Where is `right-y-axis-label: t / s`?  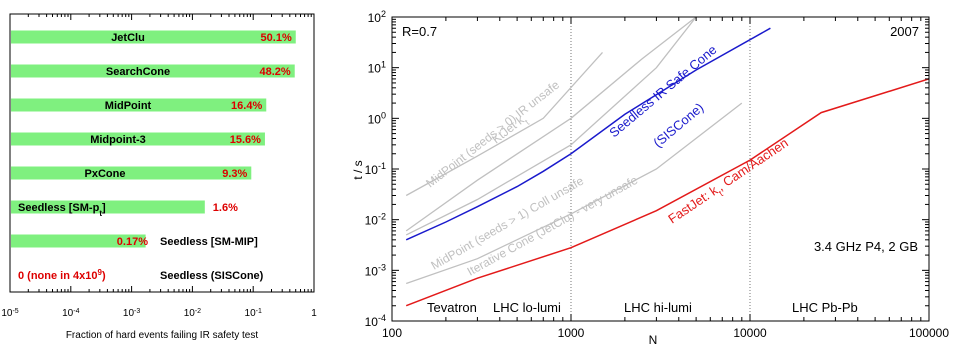
right-y-axis-label: t / s is located at coordinates (358, 169).